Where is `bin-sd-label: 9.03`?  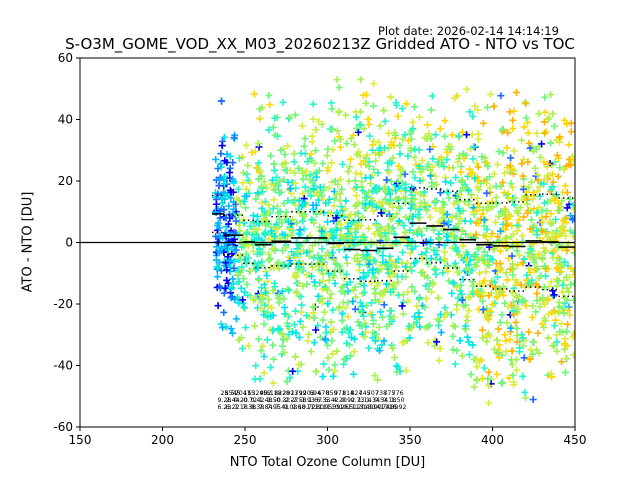 bin-sd-label: 9.03 is located at coordinates (290, 407).